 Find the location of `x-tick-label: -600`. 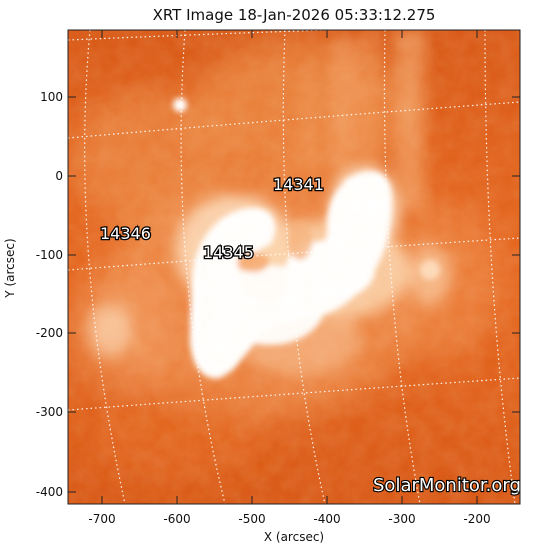

x-tick-label: -600 is located at coordinates (176, 519).